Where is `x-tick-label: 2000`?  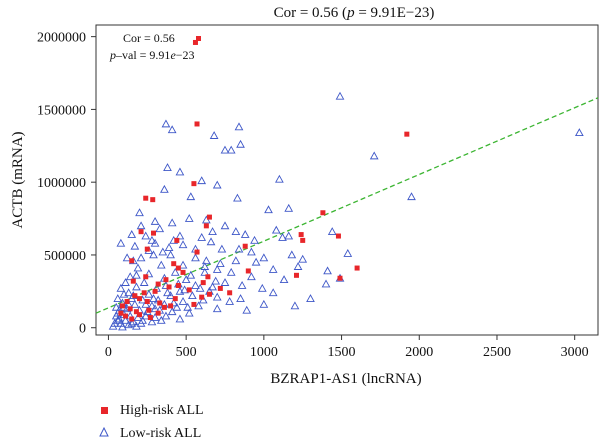
x-tick-label: 2000 is located at coordinates (419, 352).